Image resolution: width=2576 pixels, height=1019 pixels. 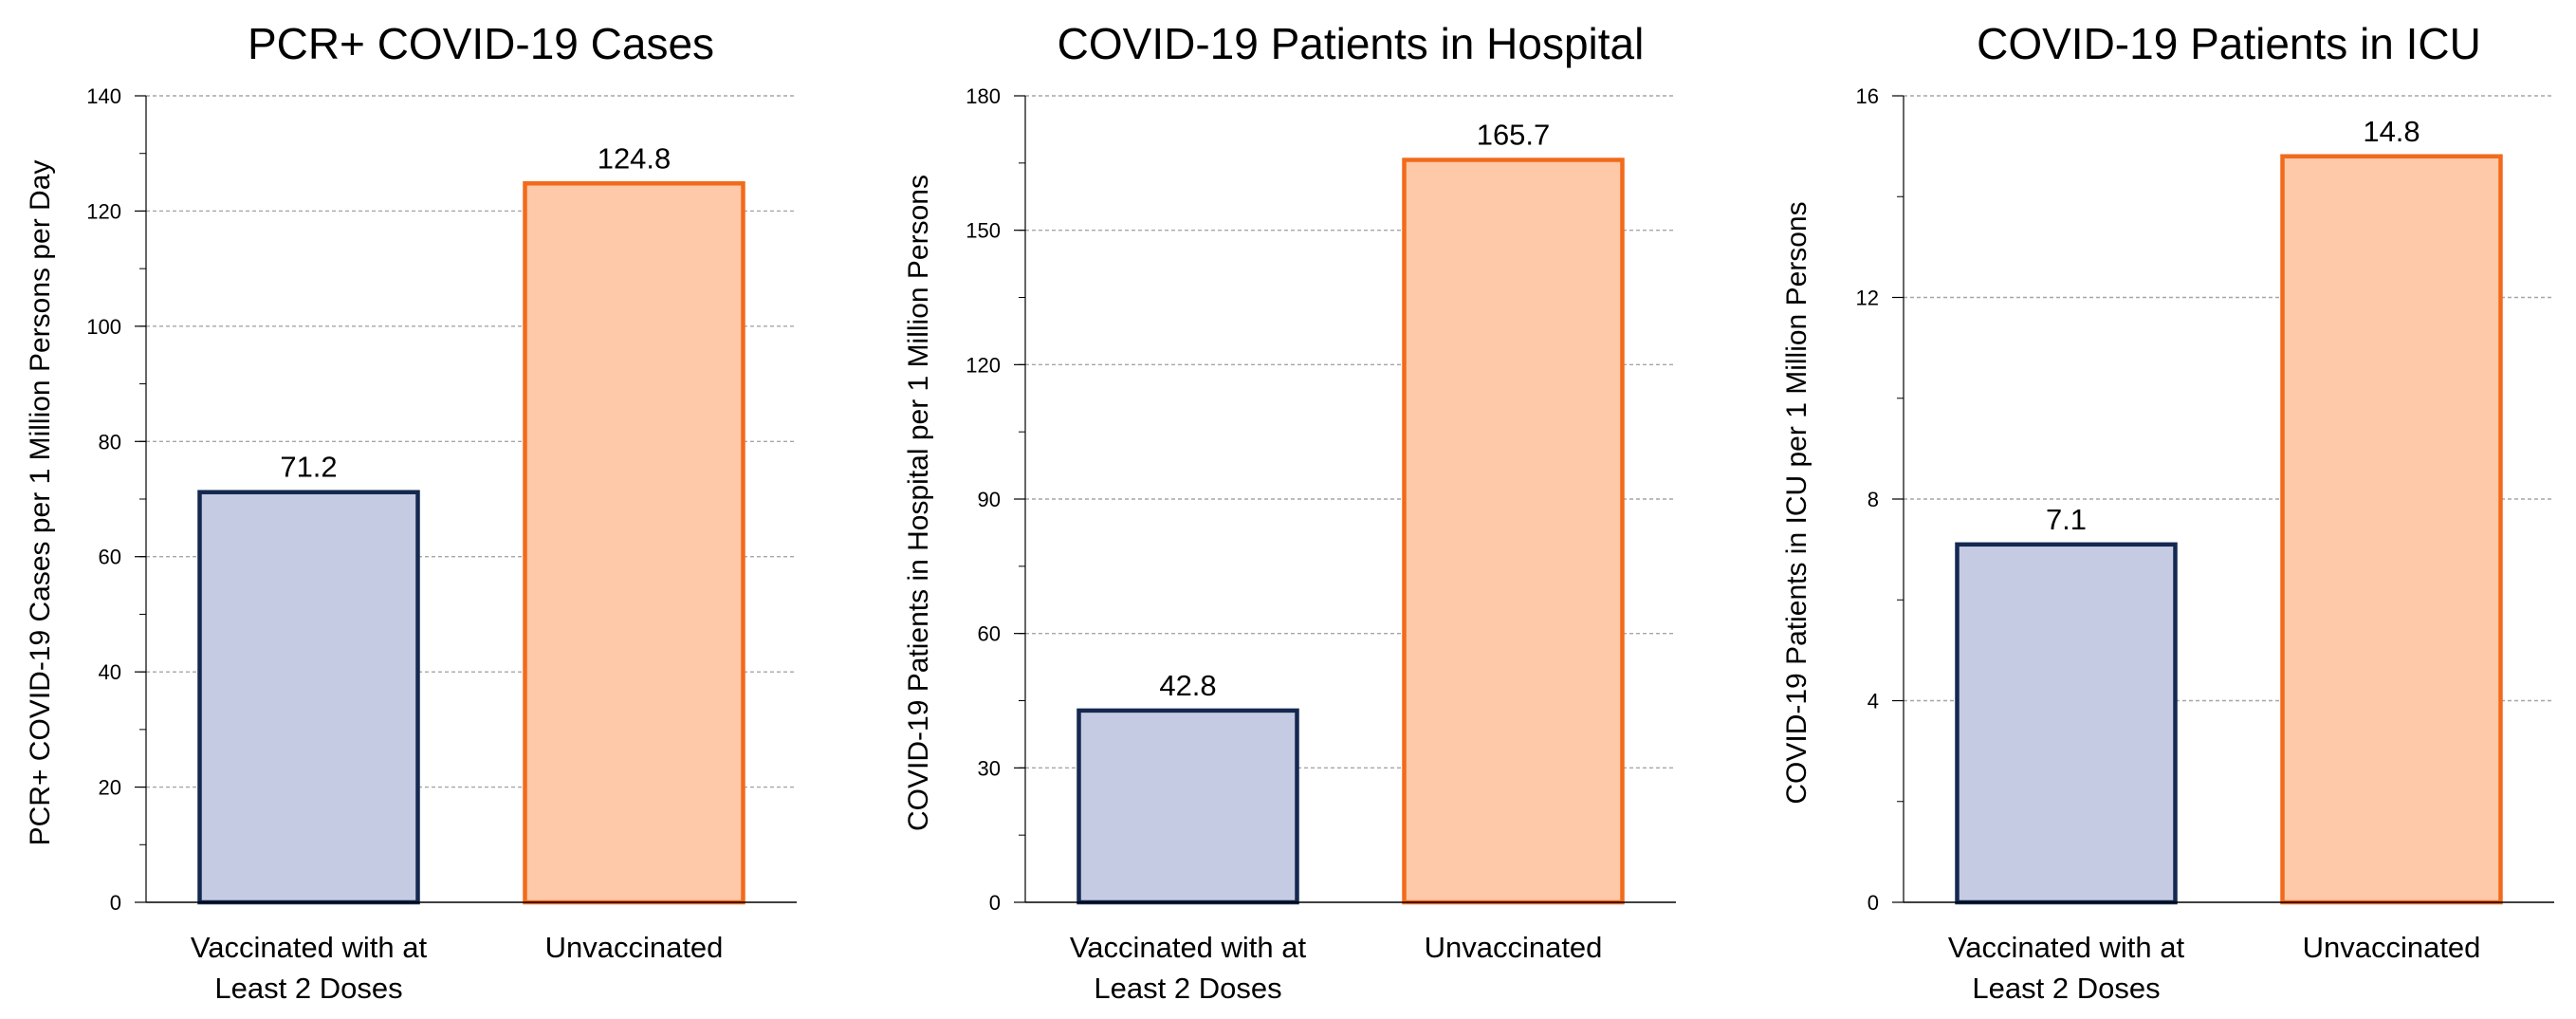 I want to click on y-tick-label: 12, so click(x=1867, y=298).